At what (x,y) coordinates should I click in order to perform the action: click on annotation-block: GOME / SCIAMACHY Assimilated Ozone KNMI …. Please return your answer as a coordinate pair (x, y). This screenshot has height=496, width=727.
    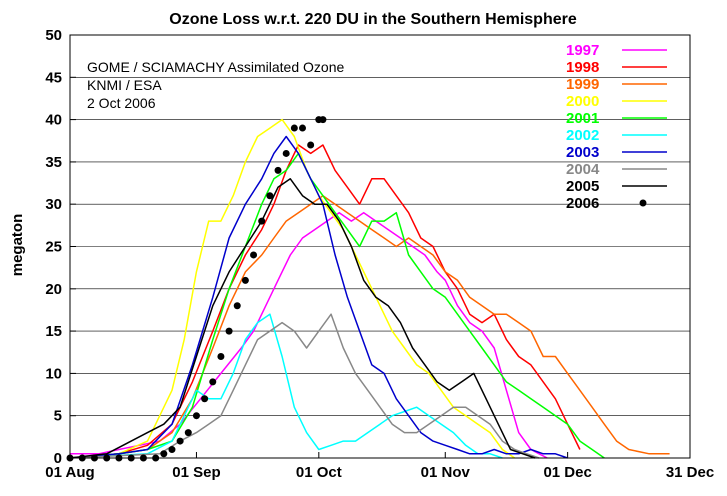
    Looking at the image, I should click on (215, 85).